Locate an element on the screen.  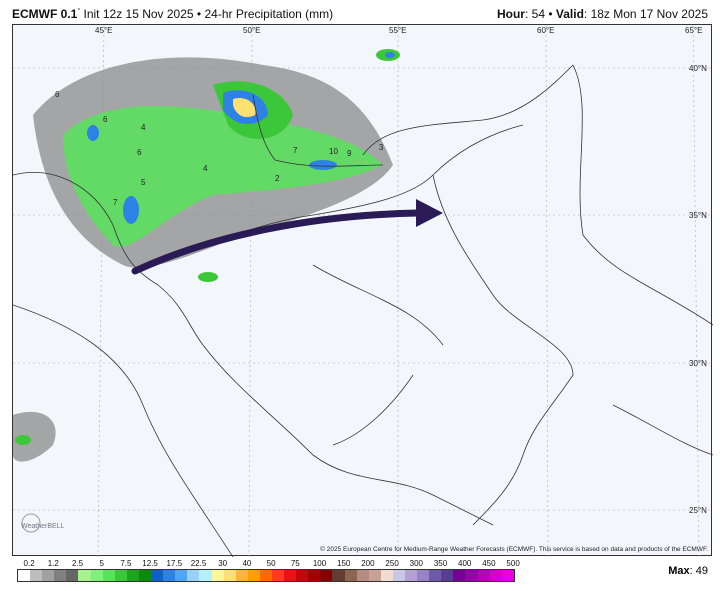
hour-label: Hour is located at coordinates (510, 14).